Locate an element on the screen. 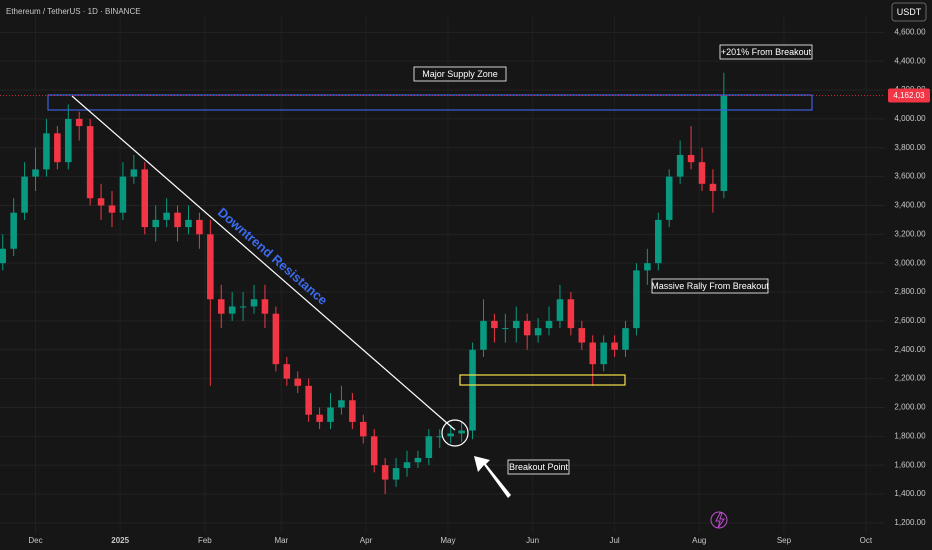 The width and height of the screenshot is (932, 550). y-tick-label: 1,200.00 is located at coordinates (910, 522).